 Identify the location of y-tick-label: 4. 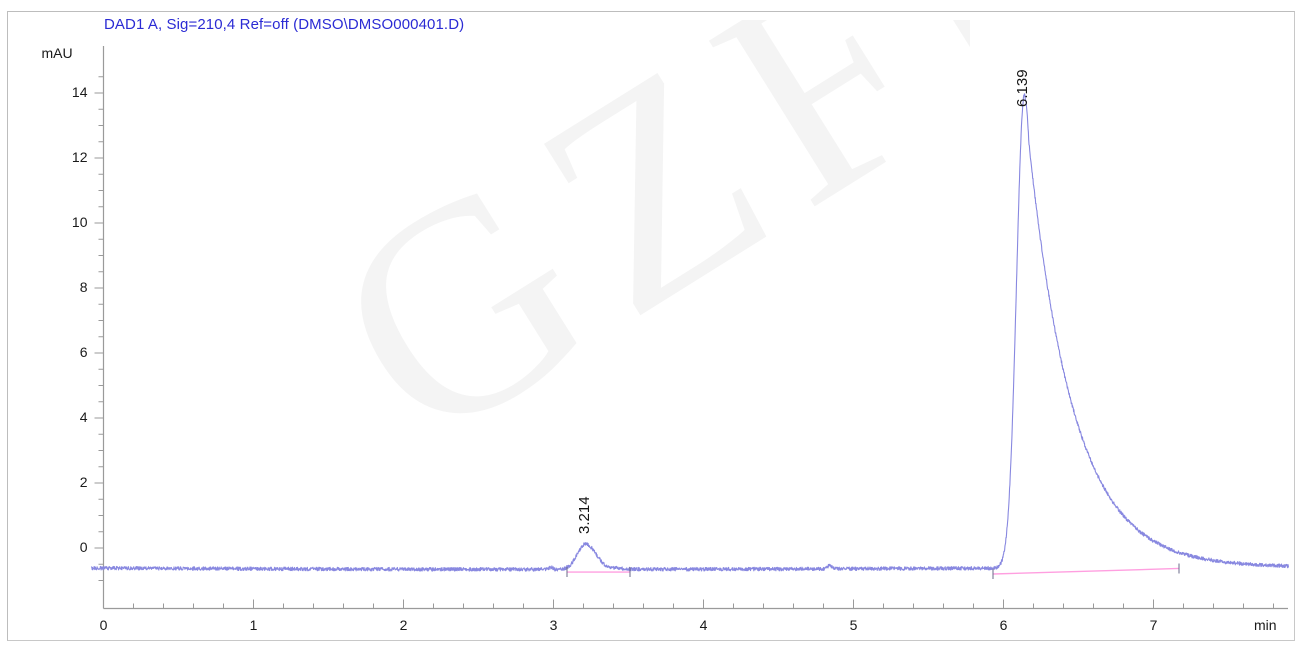
(83, 417).